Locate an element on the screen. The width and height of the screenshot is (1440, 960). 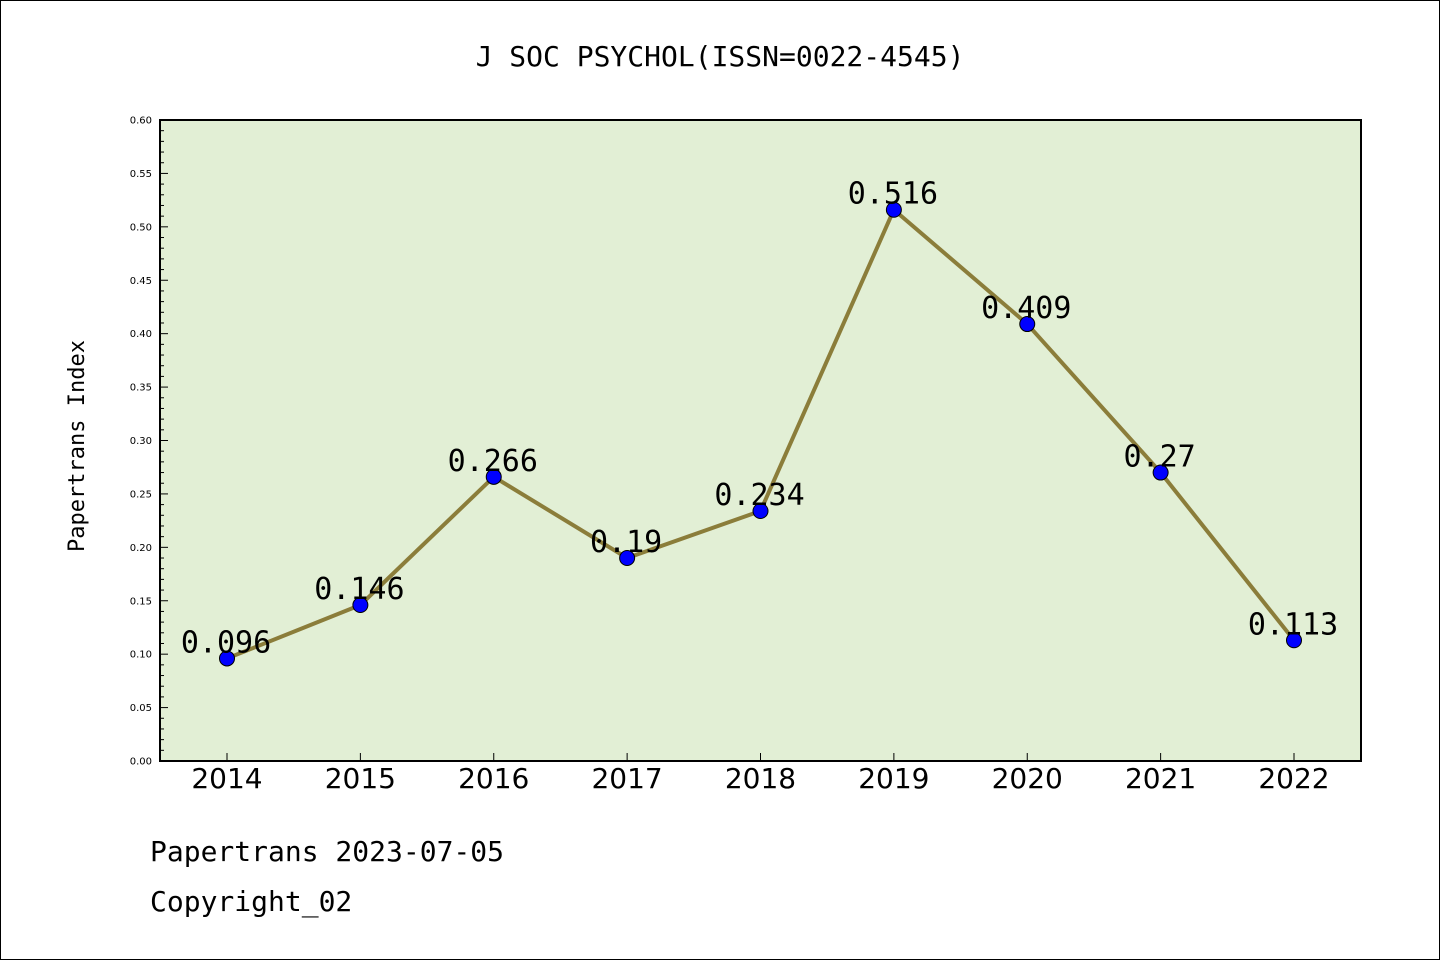
x-tick-label: 2019 is located at coordinates (893, 778).